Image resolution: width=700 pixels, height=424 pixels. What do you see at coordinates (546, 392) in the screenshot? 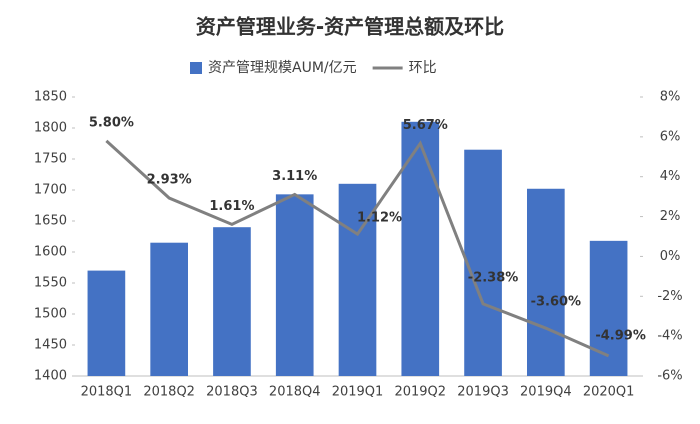
I see `x-tick-label: 2019Q4` at bounding box center [546, 392].